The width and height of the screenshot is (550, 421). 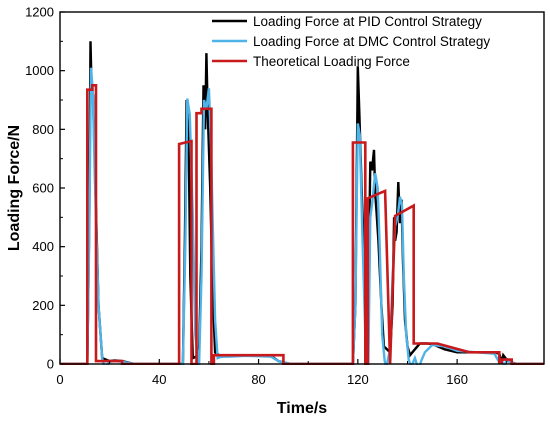 I want to click on x-tick-label: 40, so click(x=159, y=379).